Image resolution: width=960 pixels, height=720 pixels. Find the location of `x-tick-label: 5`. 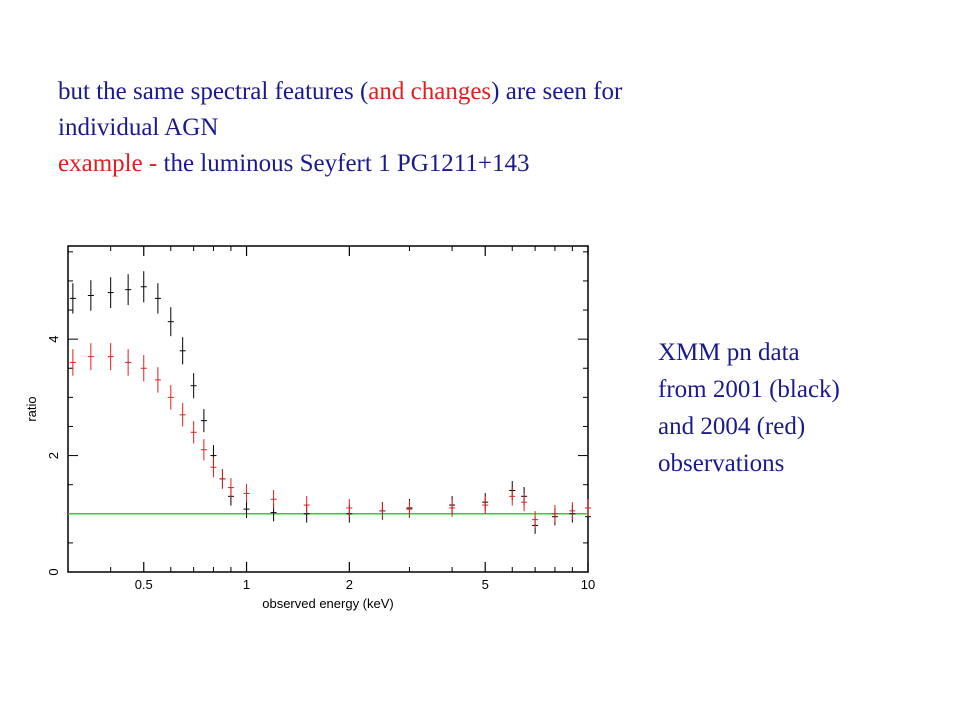

x-tick-label: 5 is located at coordinates (485, 584).